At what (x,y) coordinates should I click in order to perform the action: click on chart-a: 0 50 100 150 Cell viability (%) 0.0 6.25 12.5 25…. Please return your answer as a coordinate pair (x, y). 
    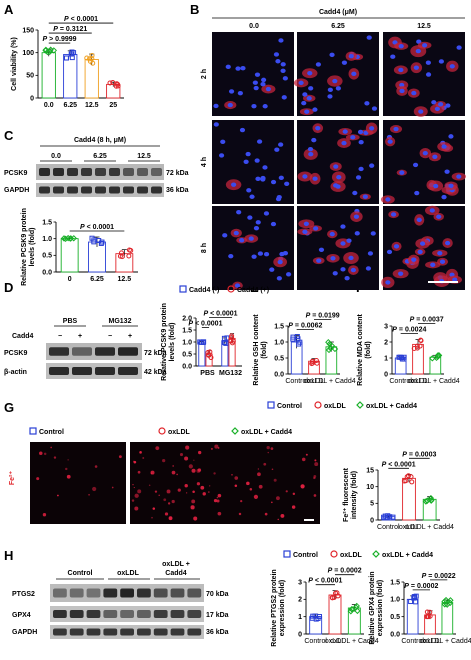
    Looking at the image, I should click on (67, 62).